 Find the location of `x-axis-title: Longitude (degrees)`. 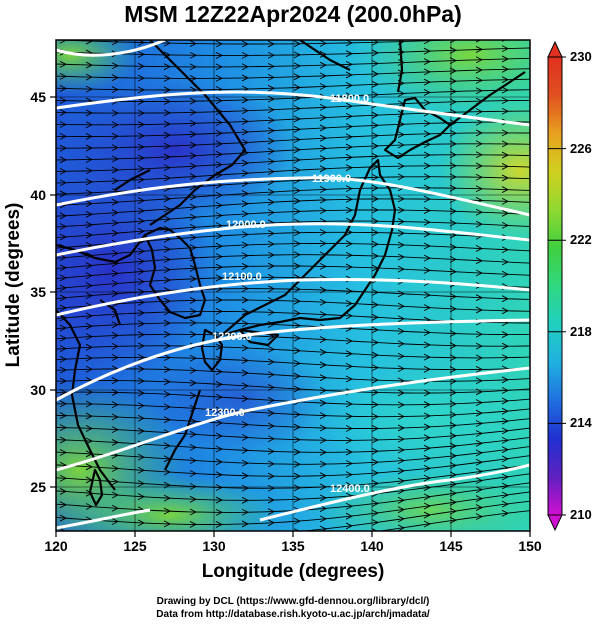

x-axis-title: Longitude (degrees) is located at coordinates (293, 571).